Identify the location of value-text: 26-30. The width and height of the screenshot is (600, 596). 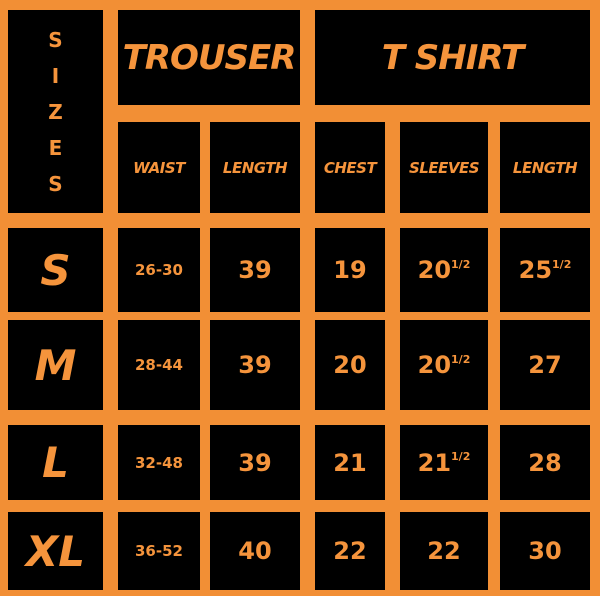
(159, 270).